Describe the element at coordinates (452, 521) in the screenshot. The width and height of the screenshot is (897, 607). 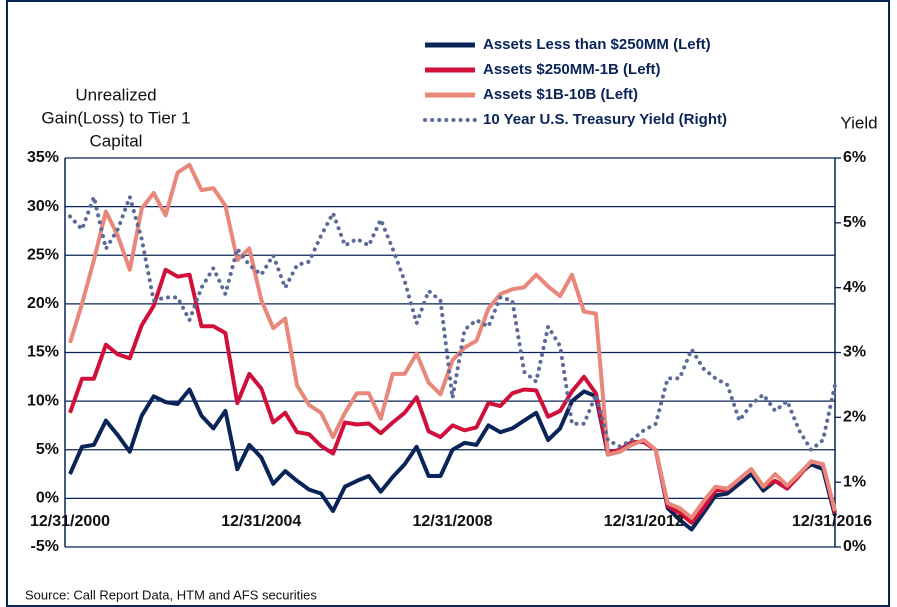
I see `x-tick-label: 12/31/2008` at that location.